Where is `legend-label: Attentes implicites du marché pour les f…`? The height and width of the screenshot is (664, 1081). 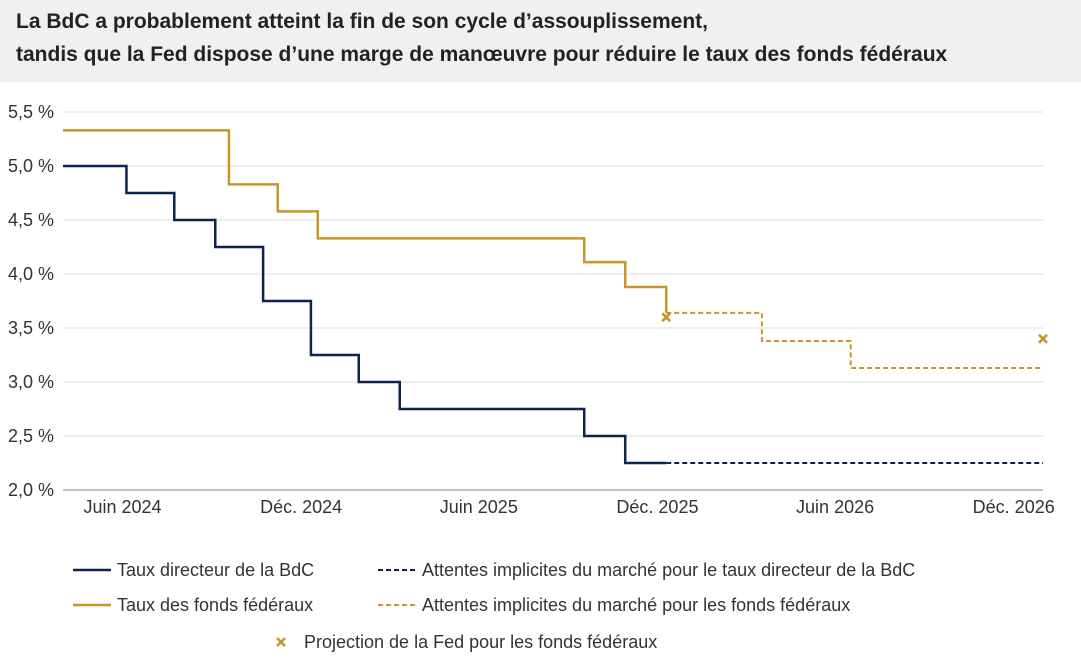
legend-label: Attentes implicites du marché pour les f… is located at coordinates (636, 605).